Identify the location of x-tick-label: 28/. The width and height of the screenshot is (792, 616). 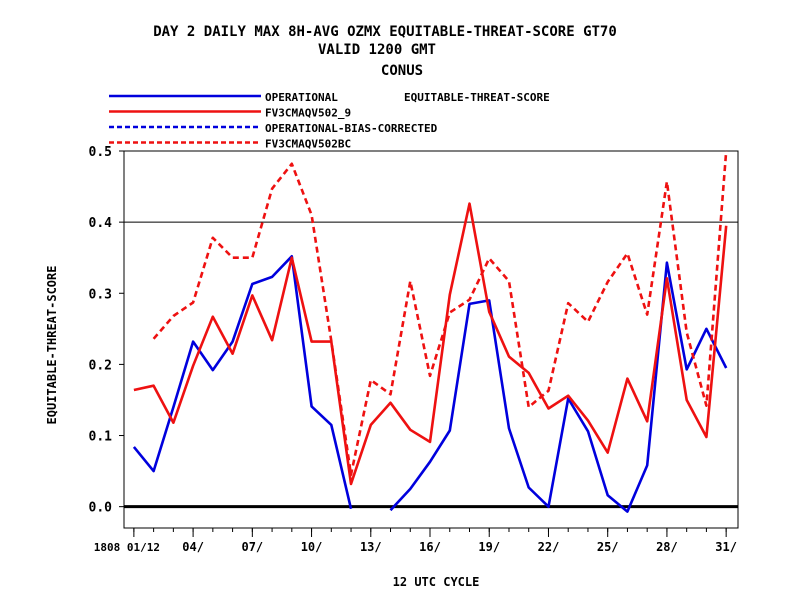
(667, 547).